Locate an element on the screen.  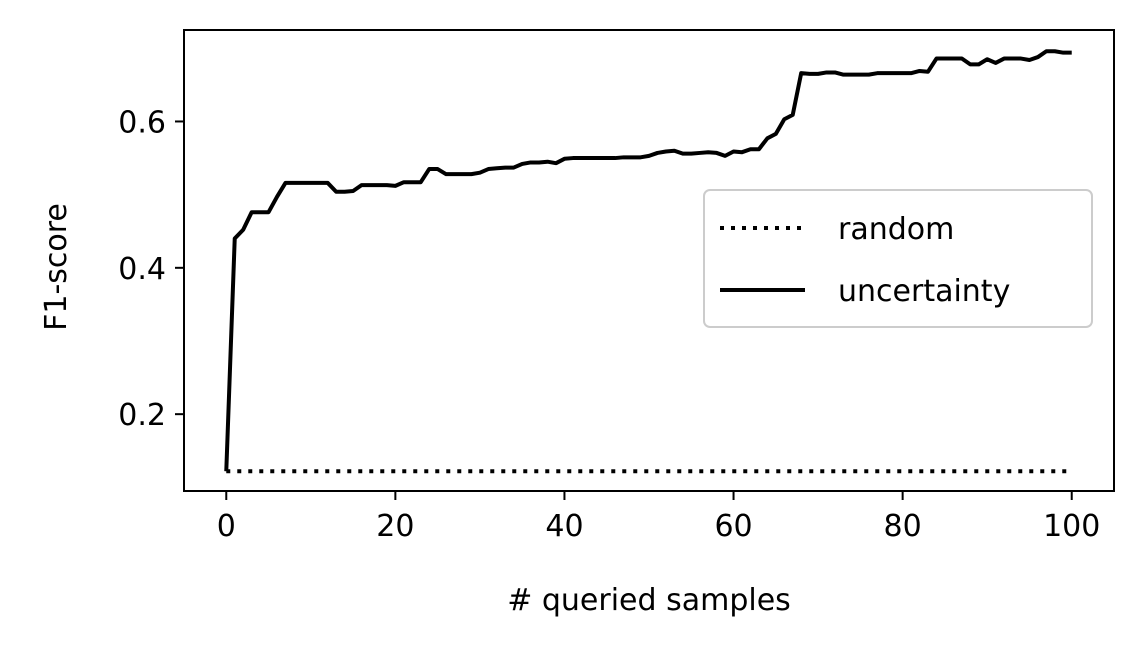
legend-label-random: random is located at coordinates (896, 229).